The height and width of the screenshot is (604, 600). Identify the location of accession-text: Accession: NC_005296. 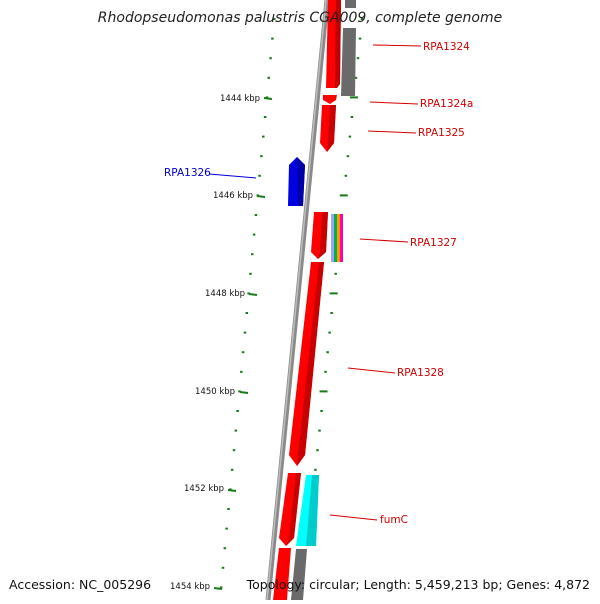
(80, 584).